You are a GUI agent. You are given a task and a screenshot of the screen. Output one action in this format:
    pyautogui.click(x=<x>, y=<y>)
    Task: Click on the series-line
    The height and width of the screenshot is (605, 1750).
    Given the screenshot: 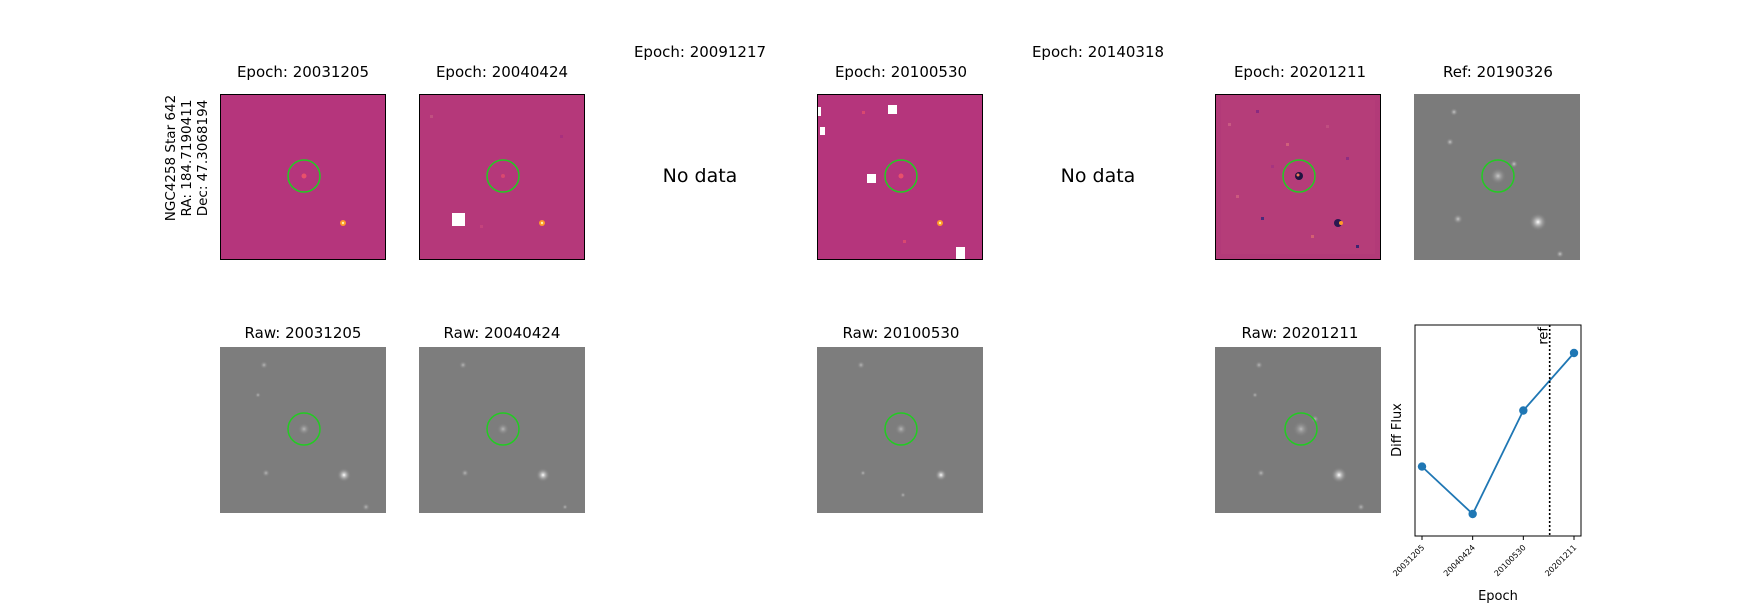 What is the action you would take?
    pyautogui.click(x=1498, y=434)
    